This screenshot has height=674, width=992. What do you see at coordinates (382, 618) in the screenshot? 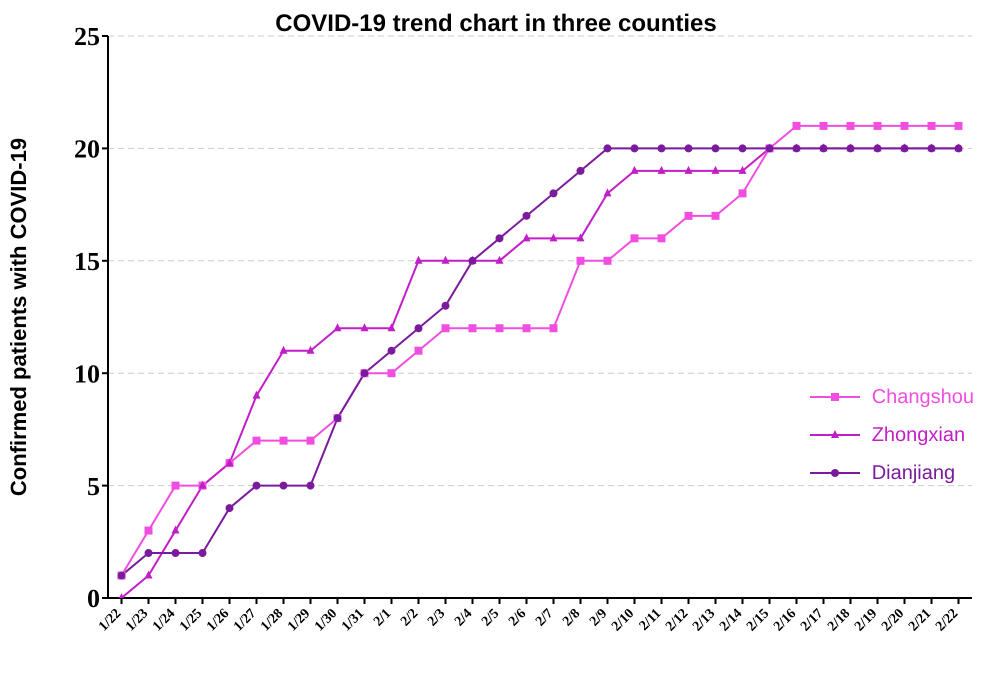
I see `x-tick-label: 2/1` at bounding box center [382, 618].